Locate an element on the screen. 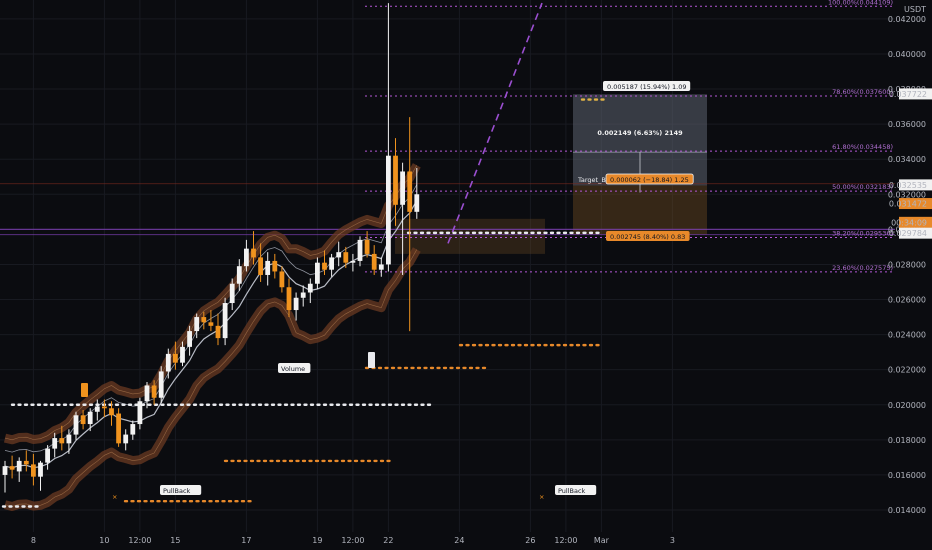  price-tick: 0.014000 is located at coordinates (907, 510).